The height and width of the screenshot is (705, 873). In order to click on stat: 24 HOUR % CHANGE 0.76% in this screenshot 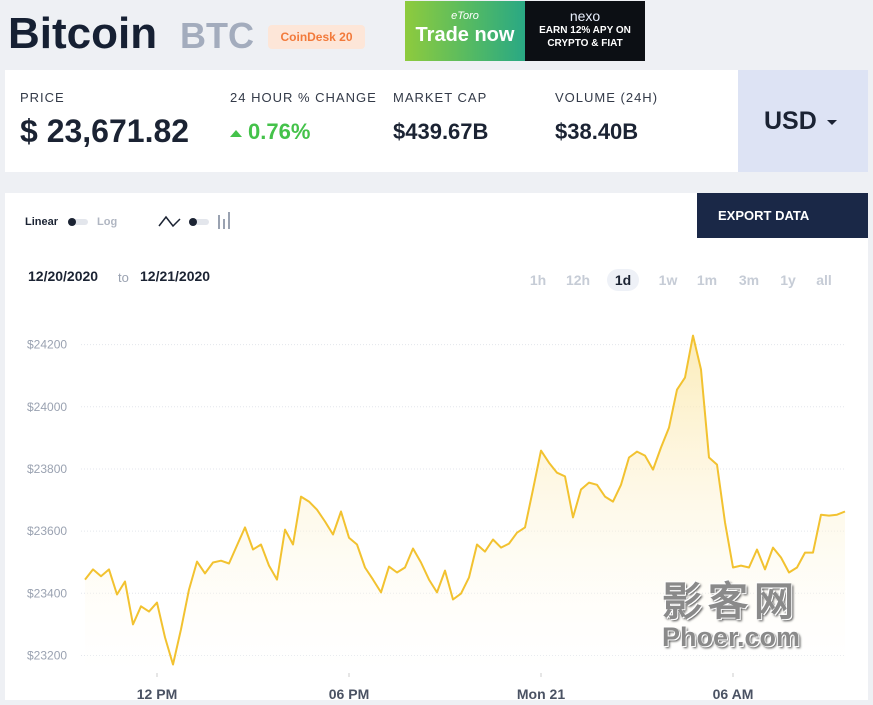, I will do `click(303, 117)`.